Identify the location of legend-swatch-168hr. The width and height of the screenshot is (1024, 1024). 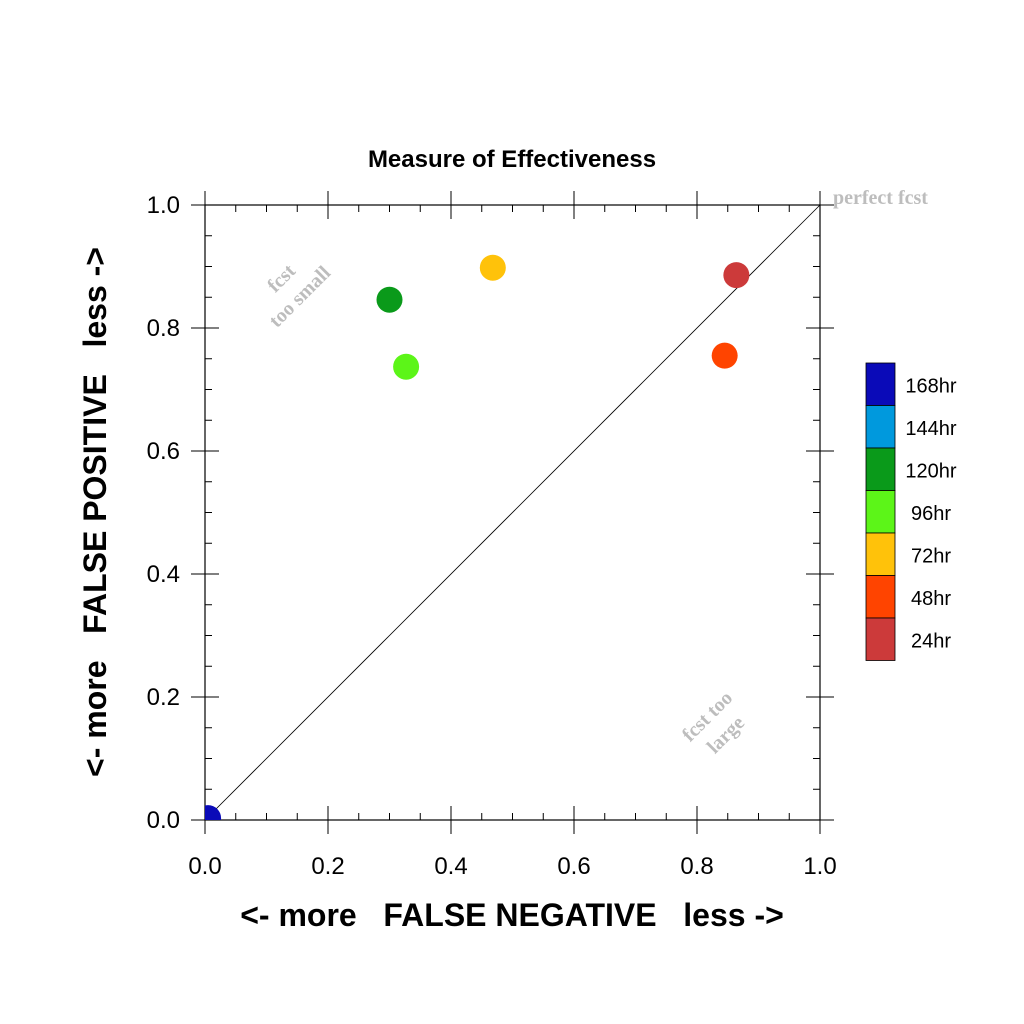
(880, 384).